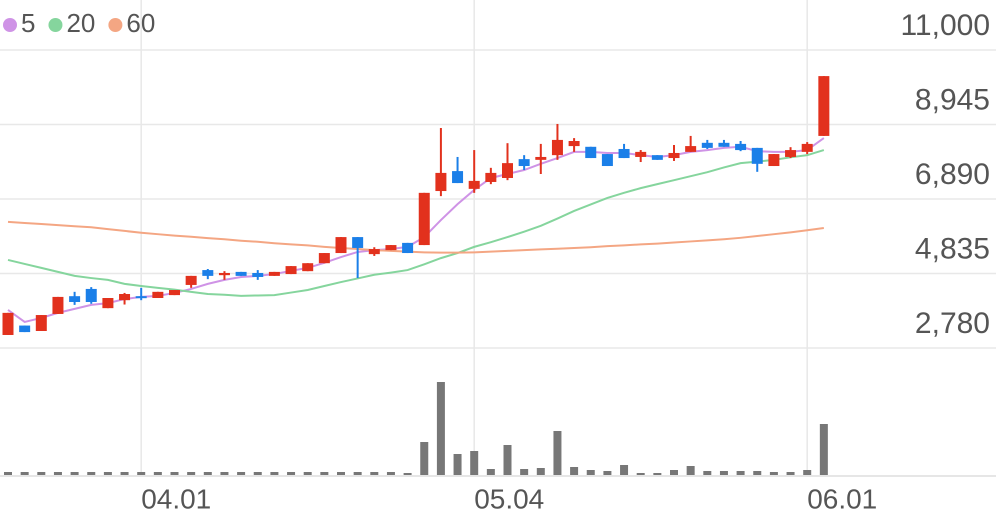 This screenshot has width=996, height=519. Describe the element at coordinates (952, 248) in the screenshot. I see `y-tick-label: 4,835` at that location.